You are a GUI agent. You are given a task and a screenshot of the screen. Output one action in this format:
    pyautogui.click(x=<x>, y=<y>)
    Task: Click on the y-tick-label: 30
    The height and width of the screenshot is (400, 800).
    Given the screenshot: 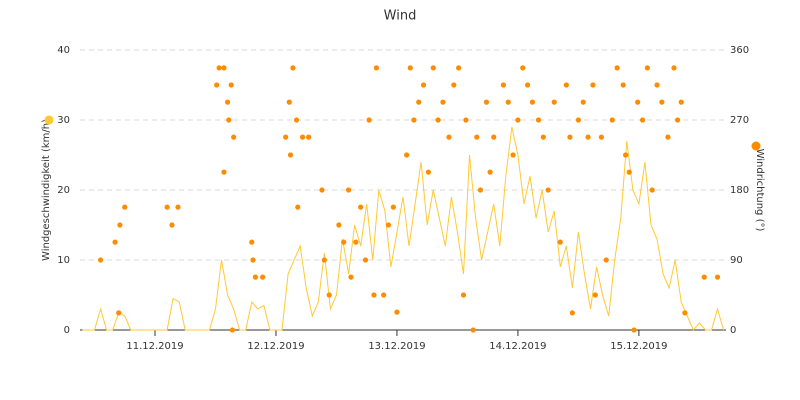 What is the action you would take?
    pyautogui.click(x=63, y=120)
    